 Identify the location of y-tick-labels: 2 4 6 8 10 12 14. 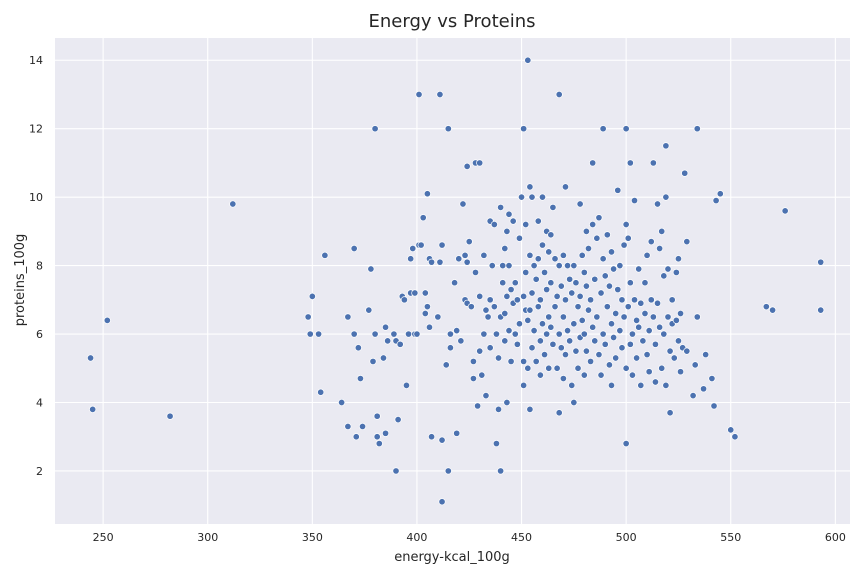
(36, 266).